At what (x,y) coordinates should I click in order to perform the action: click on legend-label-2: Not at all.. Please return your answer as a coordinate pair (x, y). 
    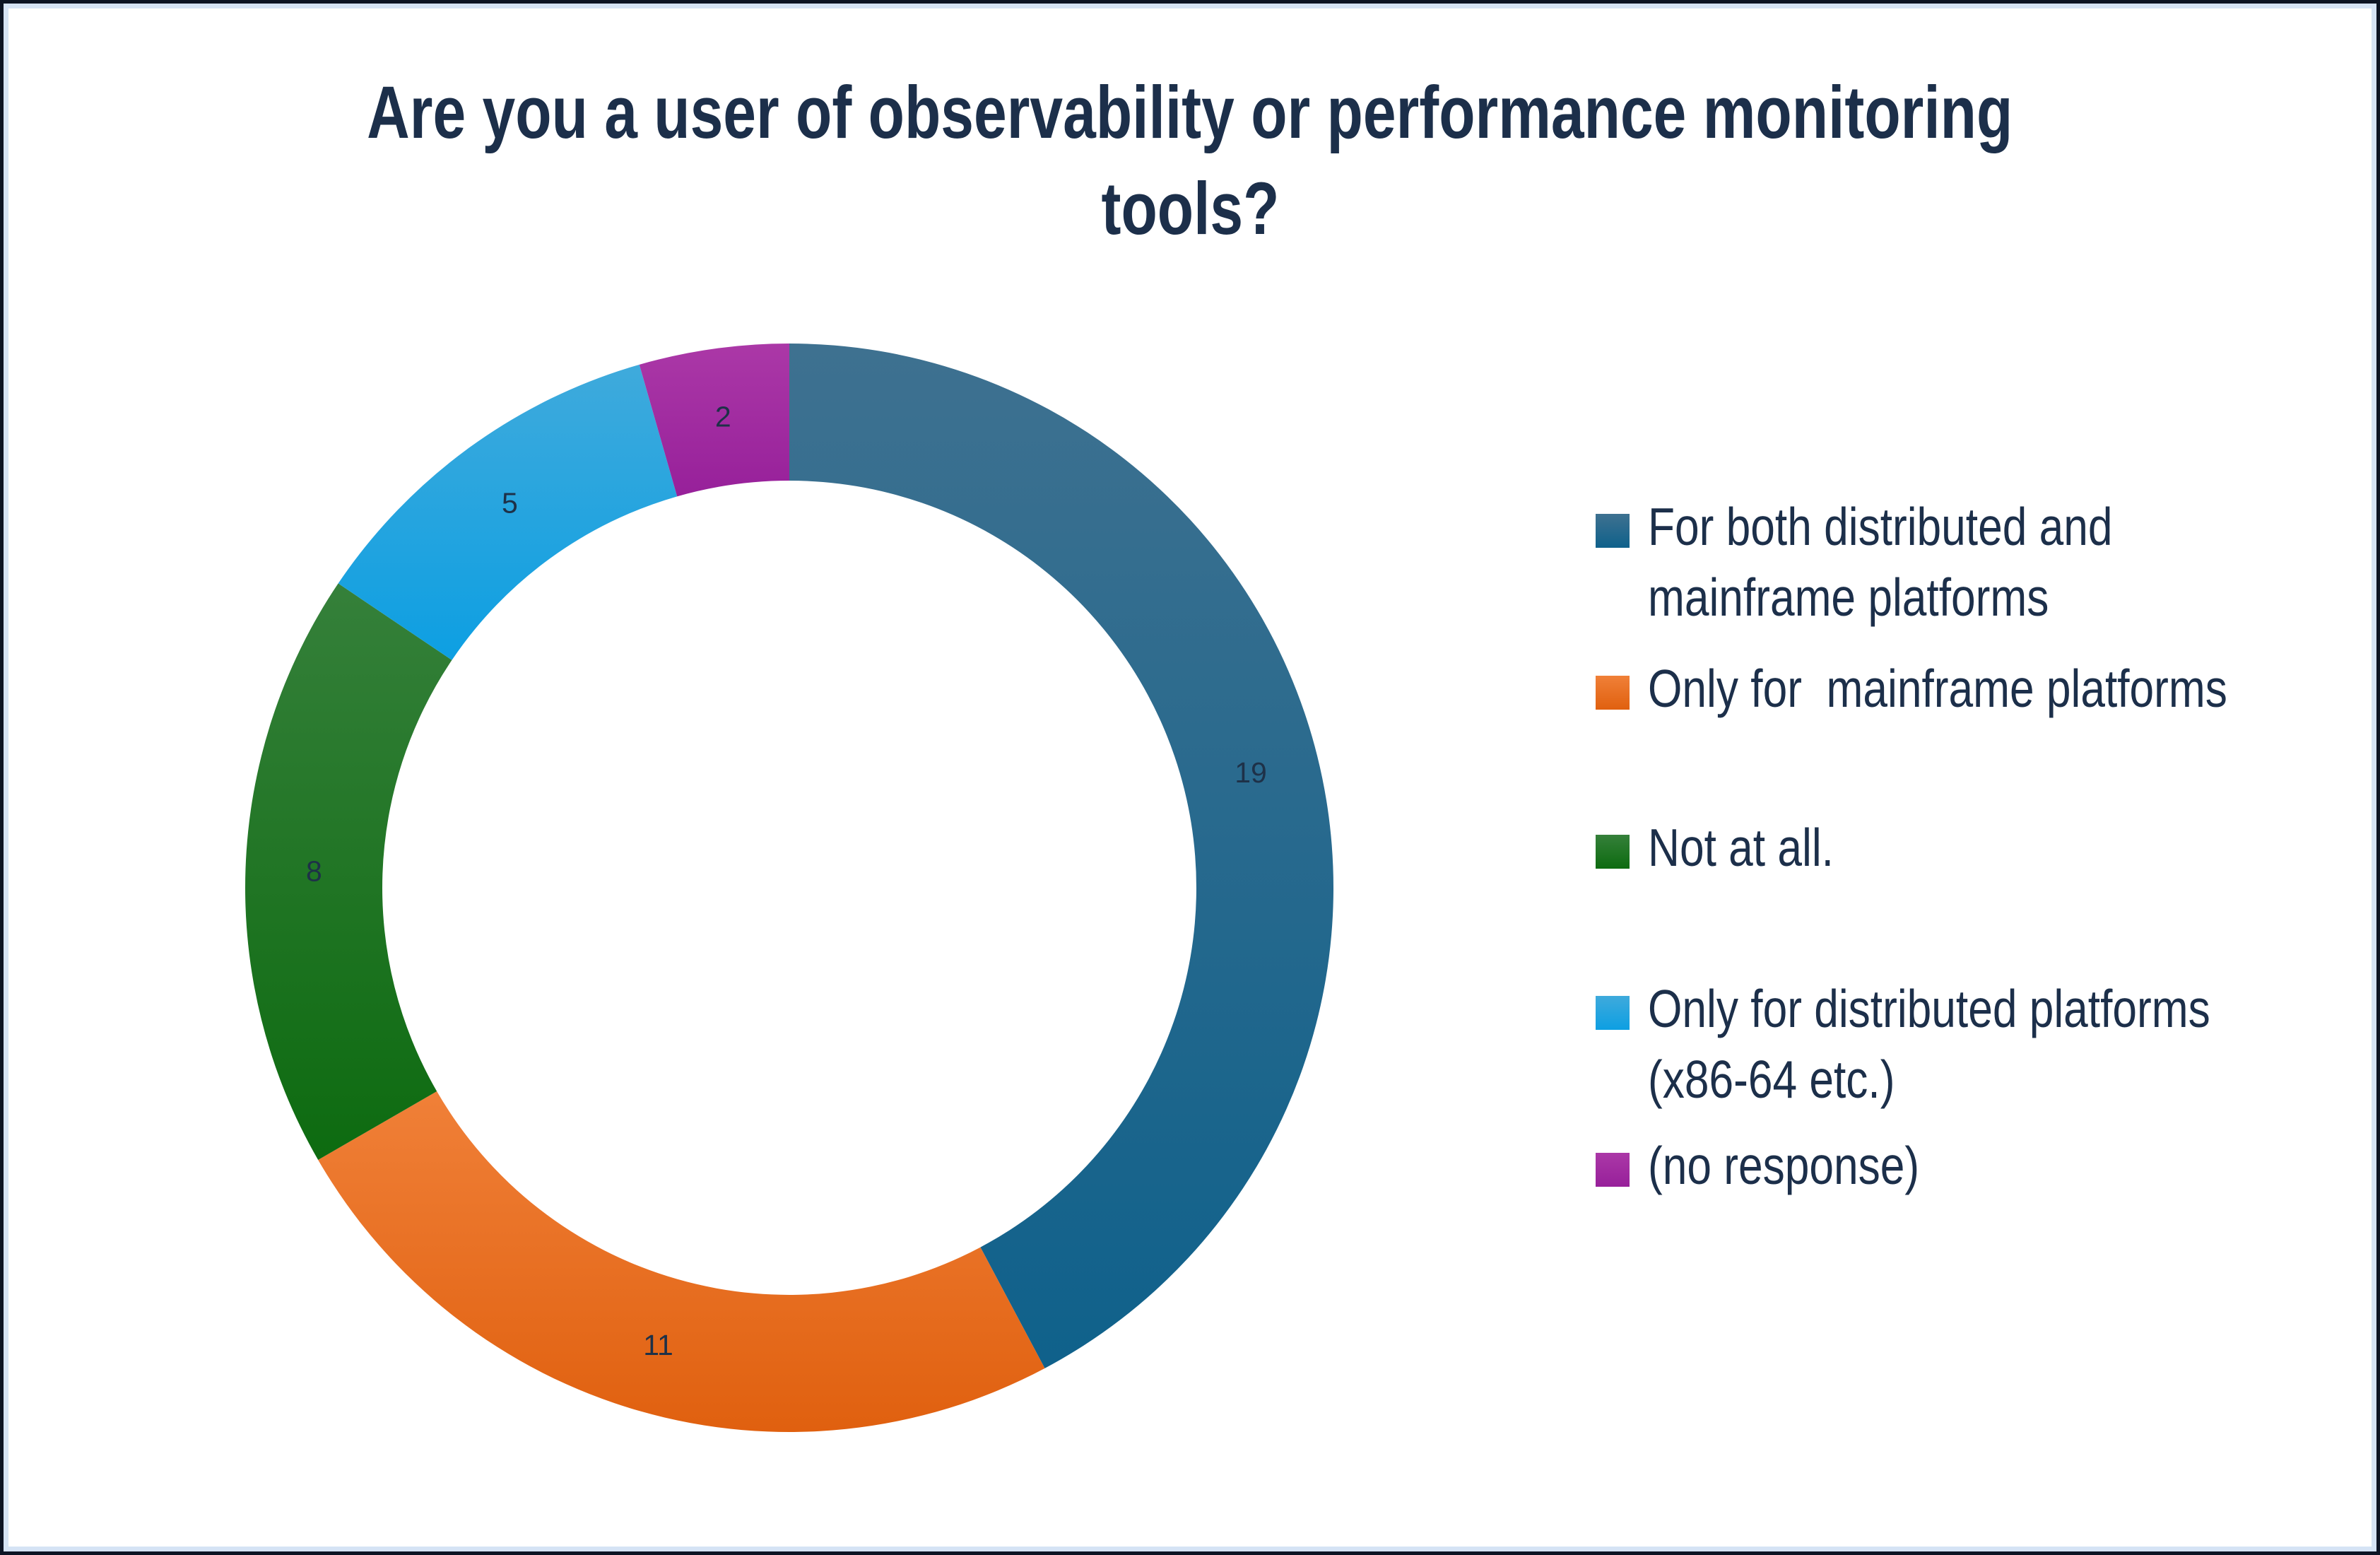
    Looking at the image, I should click on (1741, 847).